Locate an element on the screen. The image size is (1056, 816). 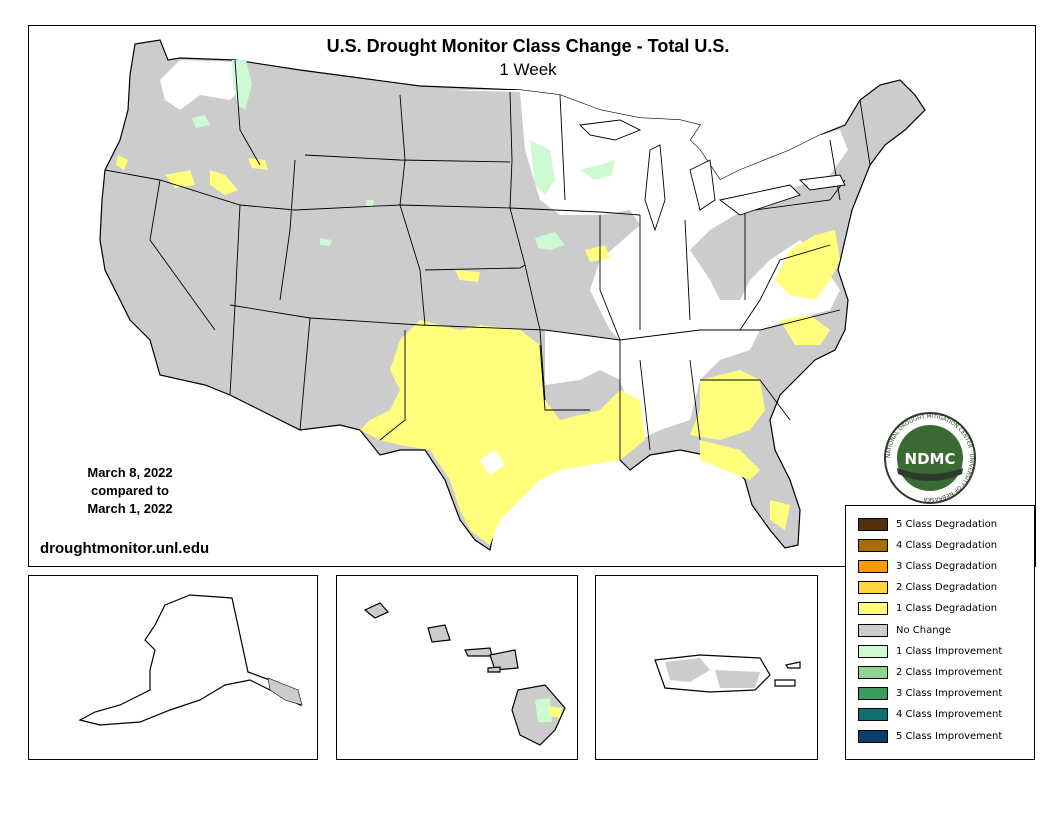
legend-label: 5 Class Improvement is located at coordinates (949, 736).